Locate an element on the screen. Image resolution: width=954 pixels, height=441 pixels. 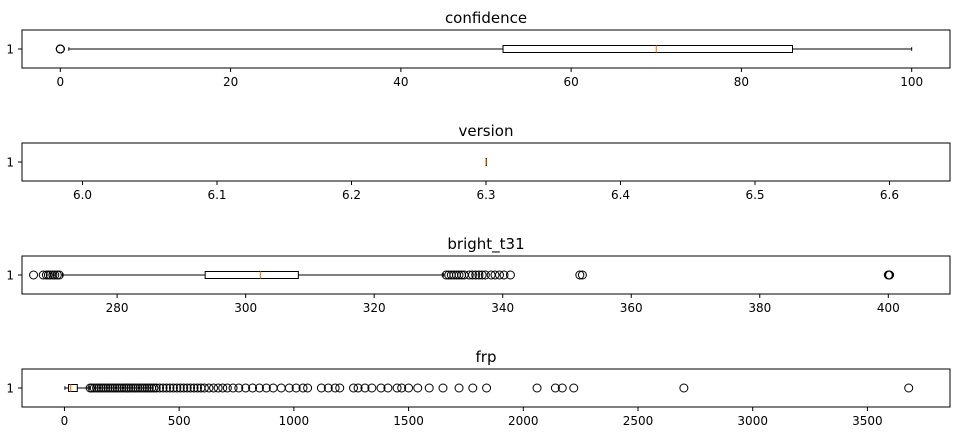
x-tick-label: 400 is located at coordinates (888, 308).